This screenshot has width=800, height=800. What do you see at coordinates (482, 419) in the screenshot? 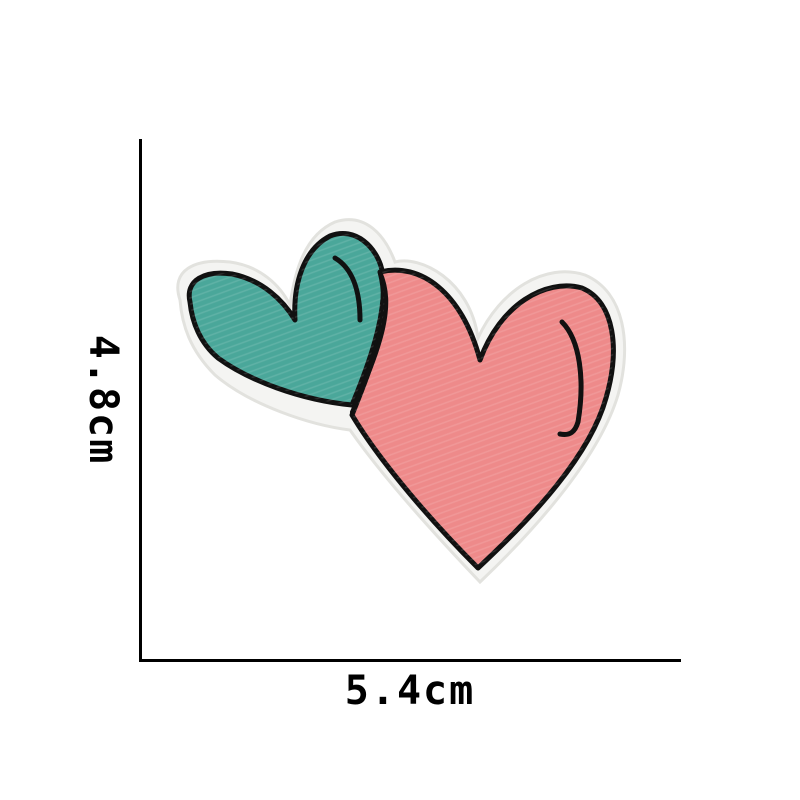
I see `pink-heart` at bounding box center [482, 419].